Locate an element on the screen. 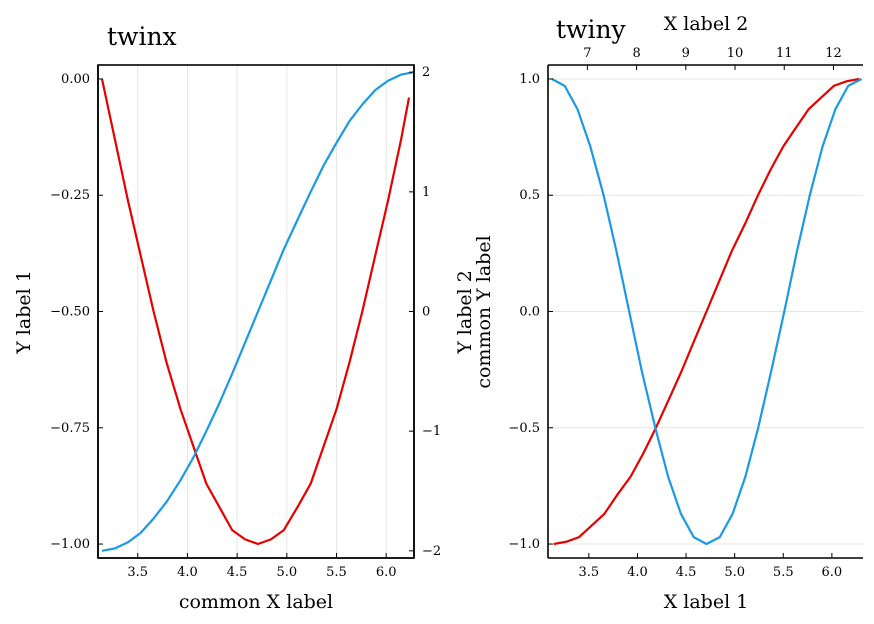 The width and height of the screenshot is (874, 624). twiny-x-label-bottom: X label 1 is located at coordinates (706, 602).